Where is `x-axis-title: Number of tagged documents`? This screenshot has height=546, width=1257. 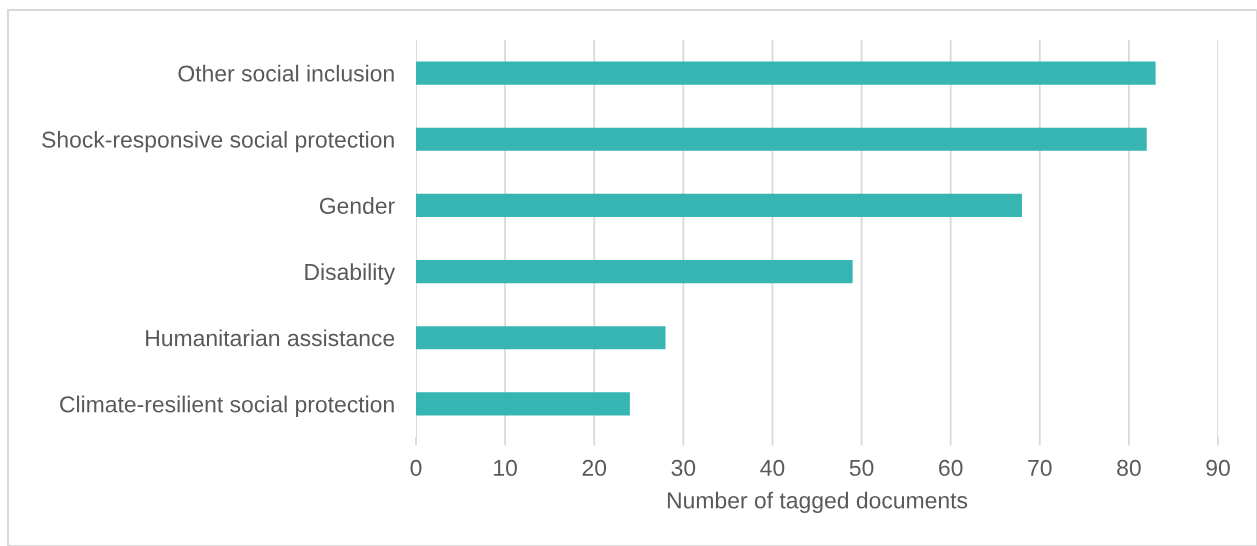 x-axis-title: Number of tagged documents is located at coordinates (817, 502).